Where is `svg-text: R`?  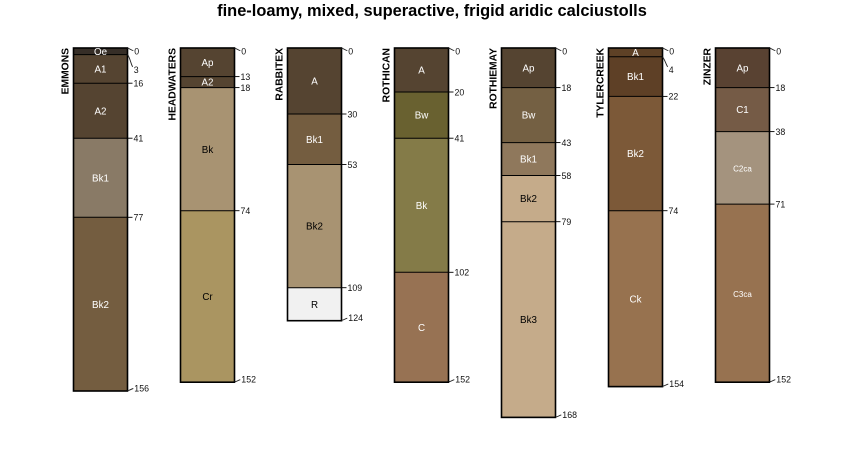 svg-text: R is located at coordinates (314, 305).